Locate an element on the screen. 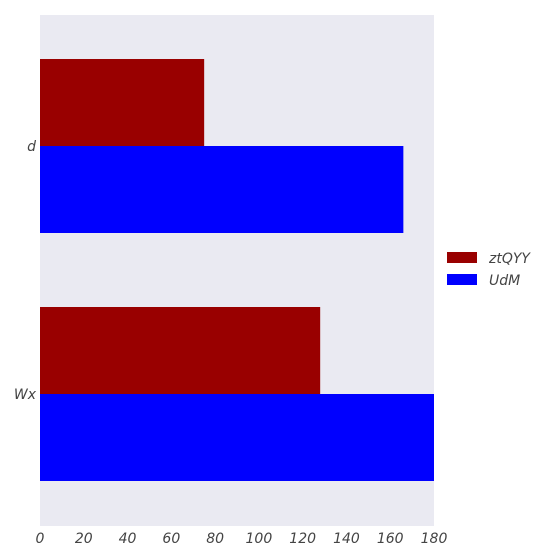 This screenshot has height=560, width=560. x-tick-label: 80 is located at coordinates (215, 539).